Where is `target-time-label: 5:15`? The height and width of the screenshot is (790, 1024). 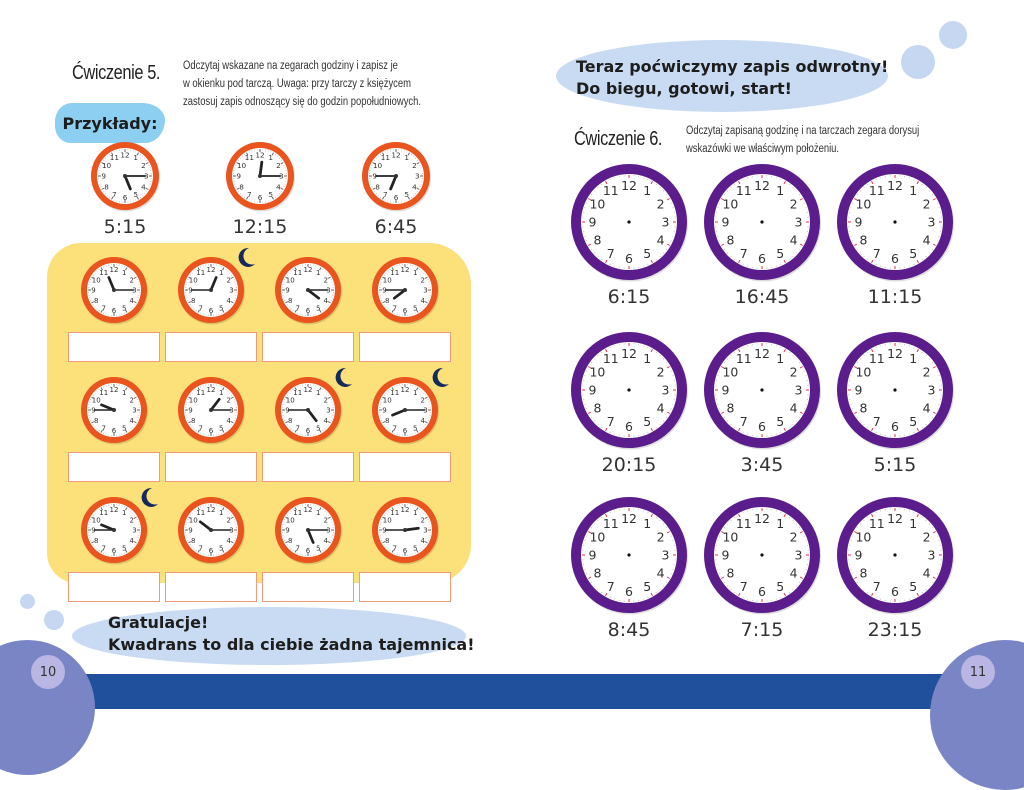
target-time-label: 5:15 is located at coordinates (895, 465).